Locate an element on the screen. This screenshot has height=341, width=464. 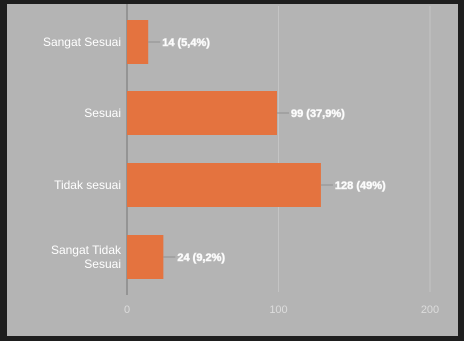
category-label-line: Sangat Sesuai is located at coordinates (82, 42).